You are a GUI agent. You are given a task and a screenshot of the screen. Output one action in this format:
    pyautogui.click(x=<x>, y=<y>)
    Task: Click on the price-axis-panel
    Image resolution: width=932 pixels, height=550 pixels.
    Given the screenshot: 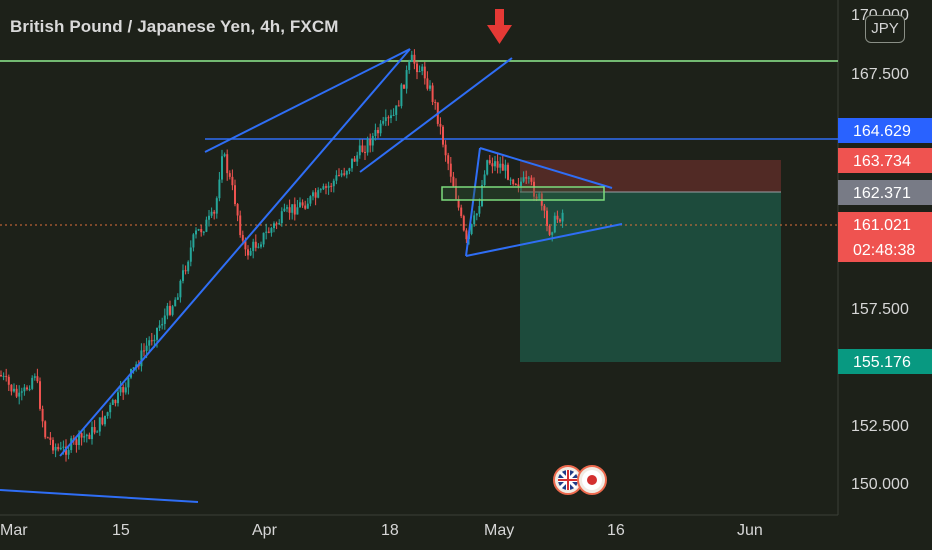 What is the action you would take?
    pyautogui.click(x=885, y=275)
    